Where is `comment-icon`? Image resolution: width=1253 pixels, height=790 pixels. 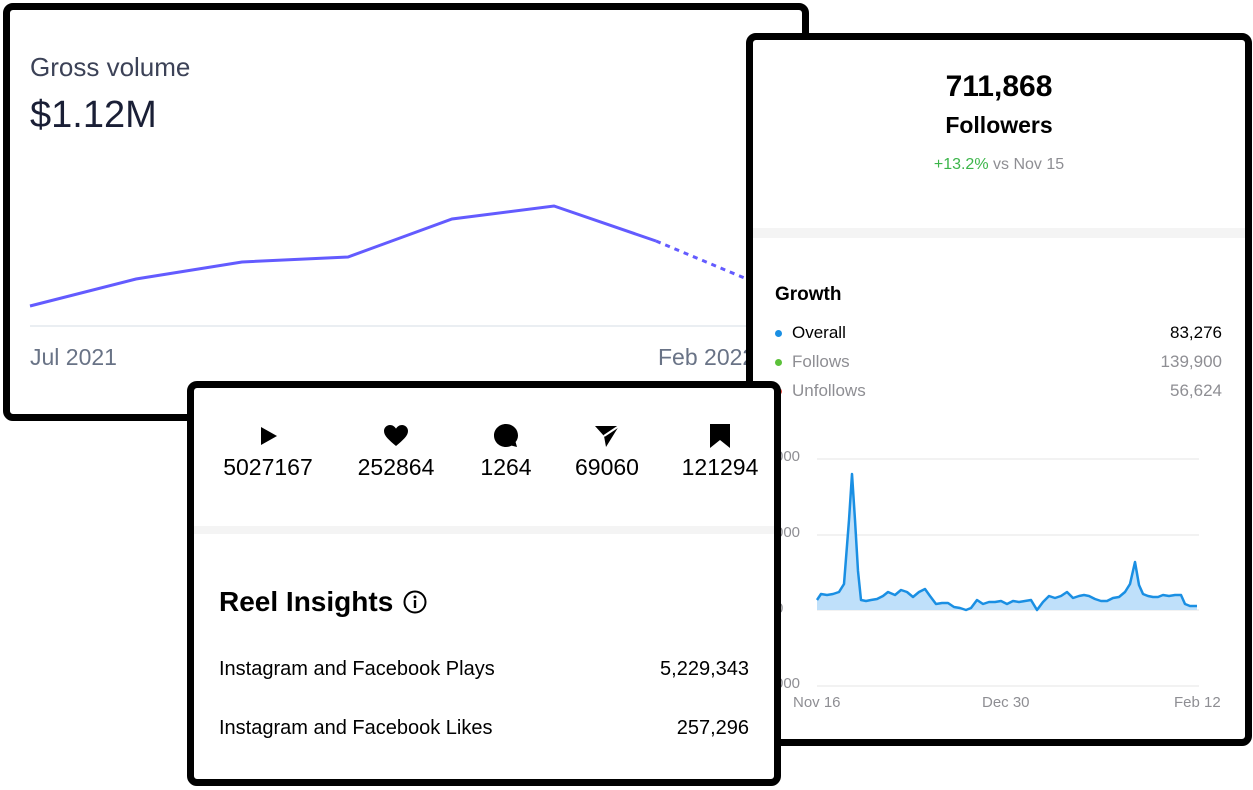 comment-icon is located at coordinates (506, 436).